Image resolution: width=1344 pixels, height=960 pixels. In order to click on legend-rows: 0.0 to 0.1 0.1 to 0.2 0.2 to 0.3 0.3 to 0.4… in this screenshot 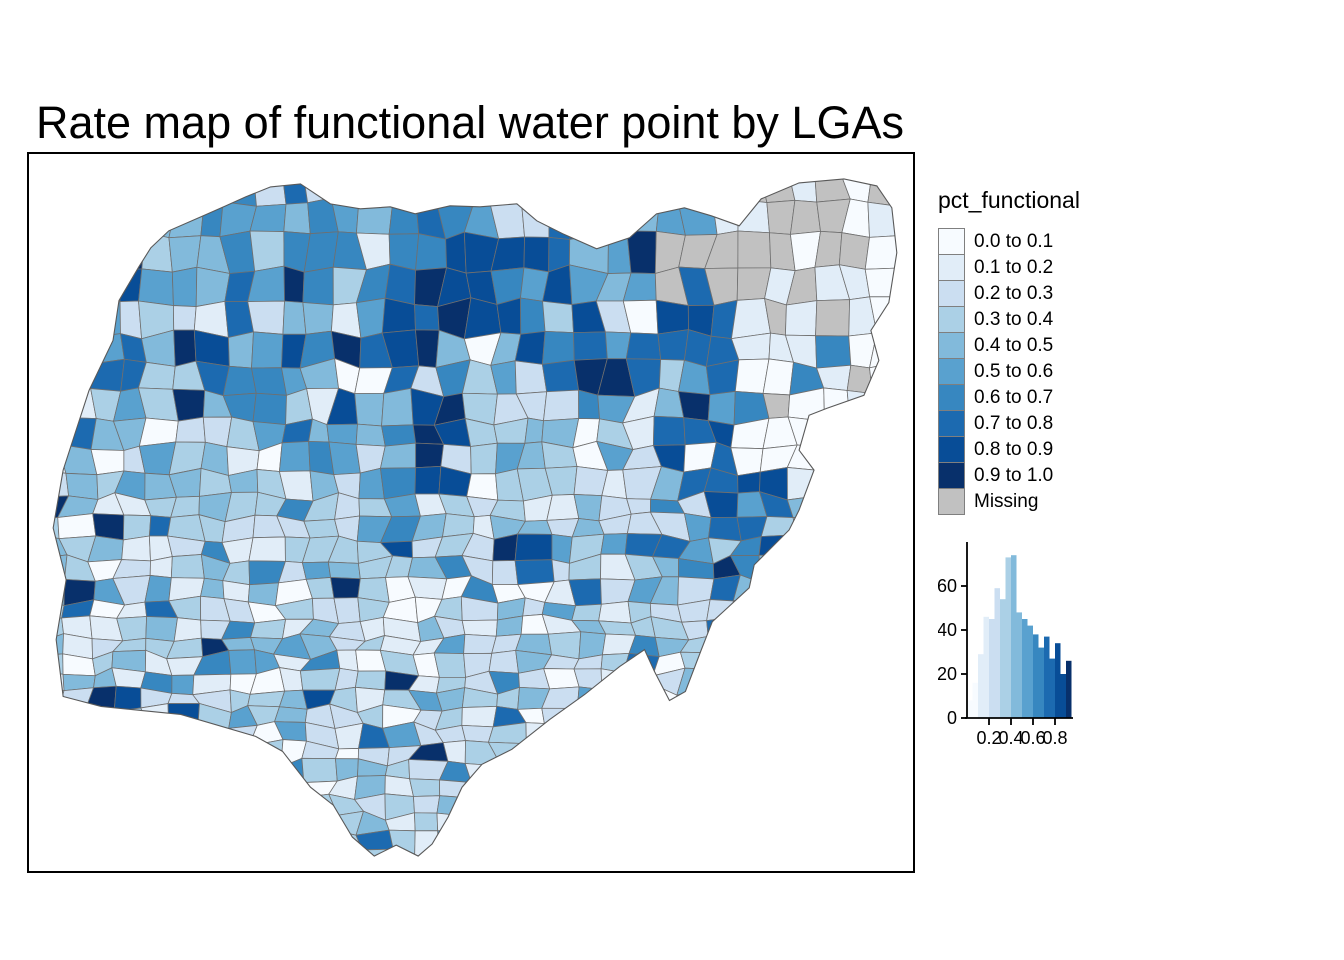, I will do `click(1009, 371)`.